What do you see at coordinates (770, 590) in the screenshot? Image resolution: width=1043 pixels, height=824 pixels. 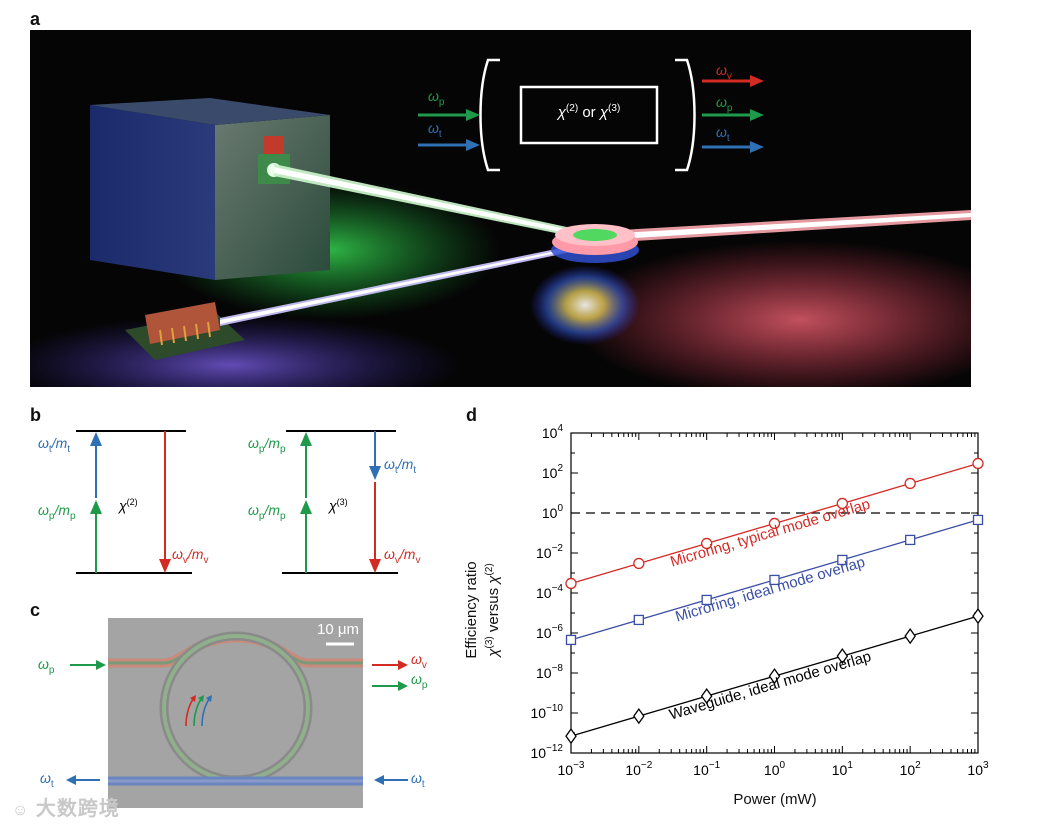 I see `series-label-2: Microring, ideal mode overlap` at bounding box center [770, 590].